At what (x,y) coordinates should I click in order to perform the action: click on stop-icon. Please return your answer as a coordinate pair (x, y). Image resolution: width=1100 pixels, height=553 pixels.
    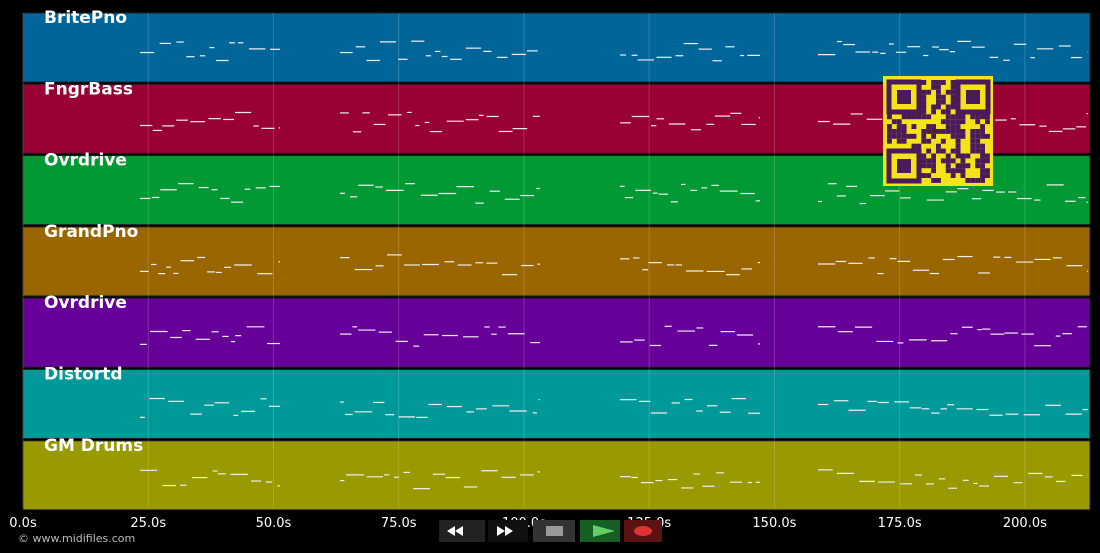
    Looking at the image, I should click on (554, 531).